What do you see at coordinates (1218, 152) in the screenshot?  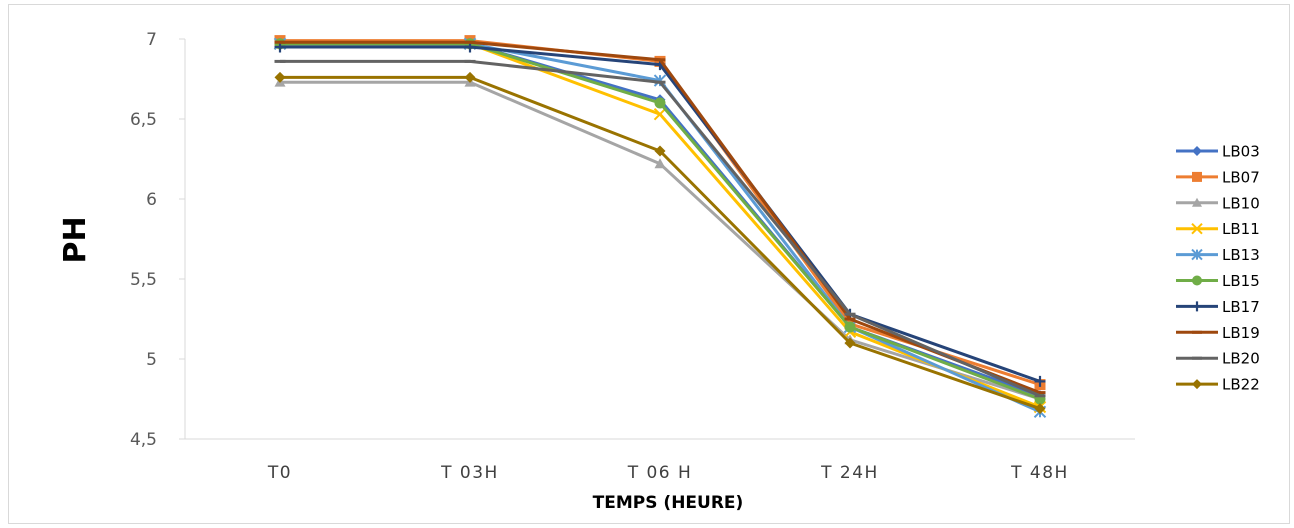 I see `legend-entry: LB03` at bounding box center [1218, 152].